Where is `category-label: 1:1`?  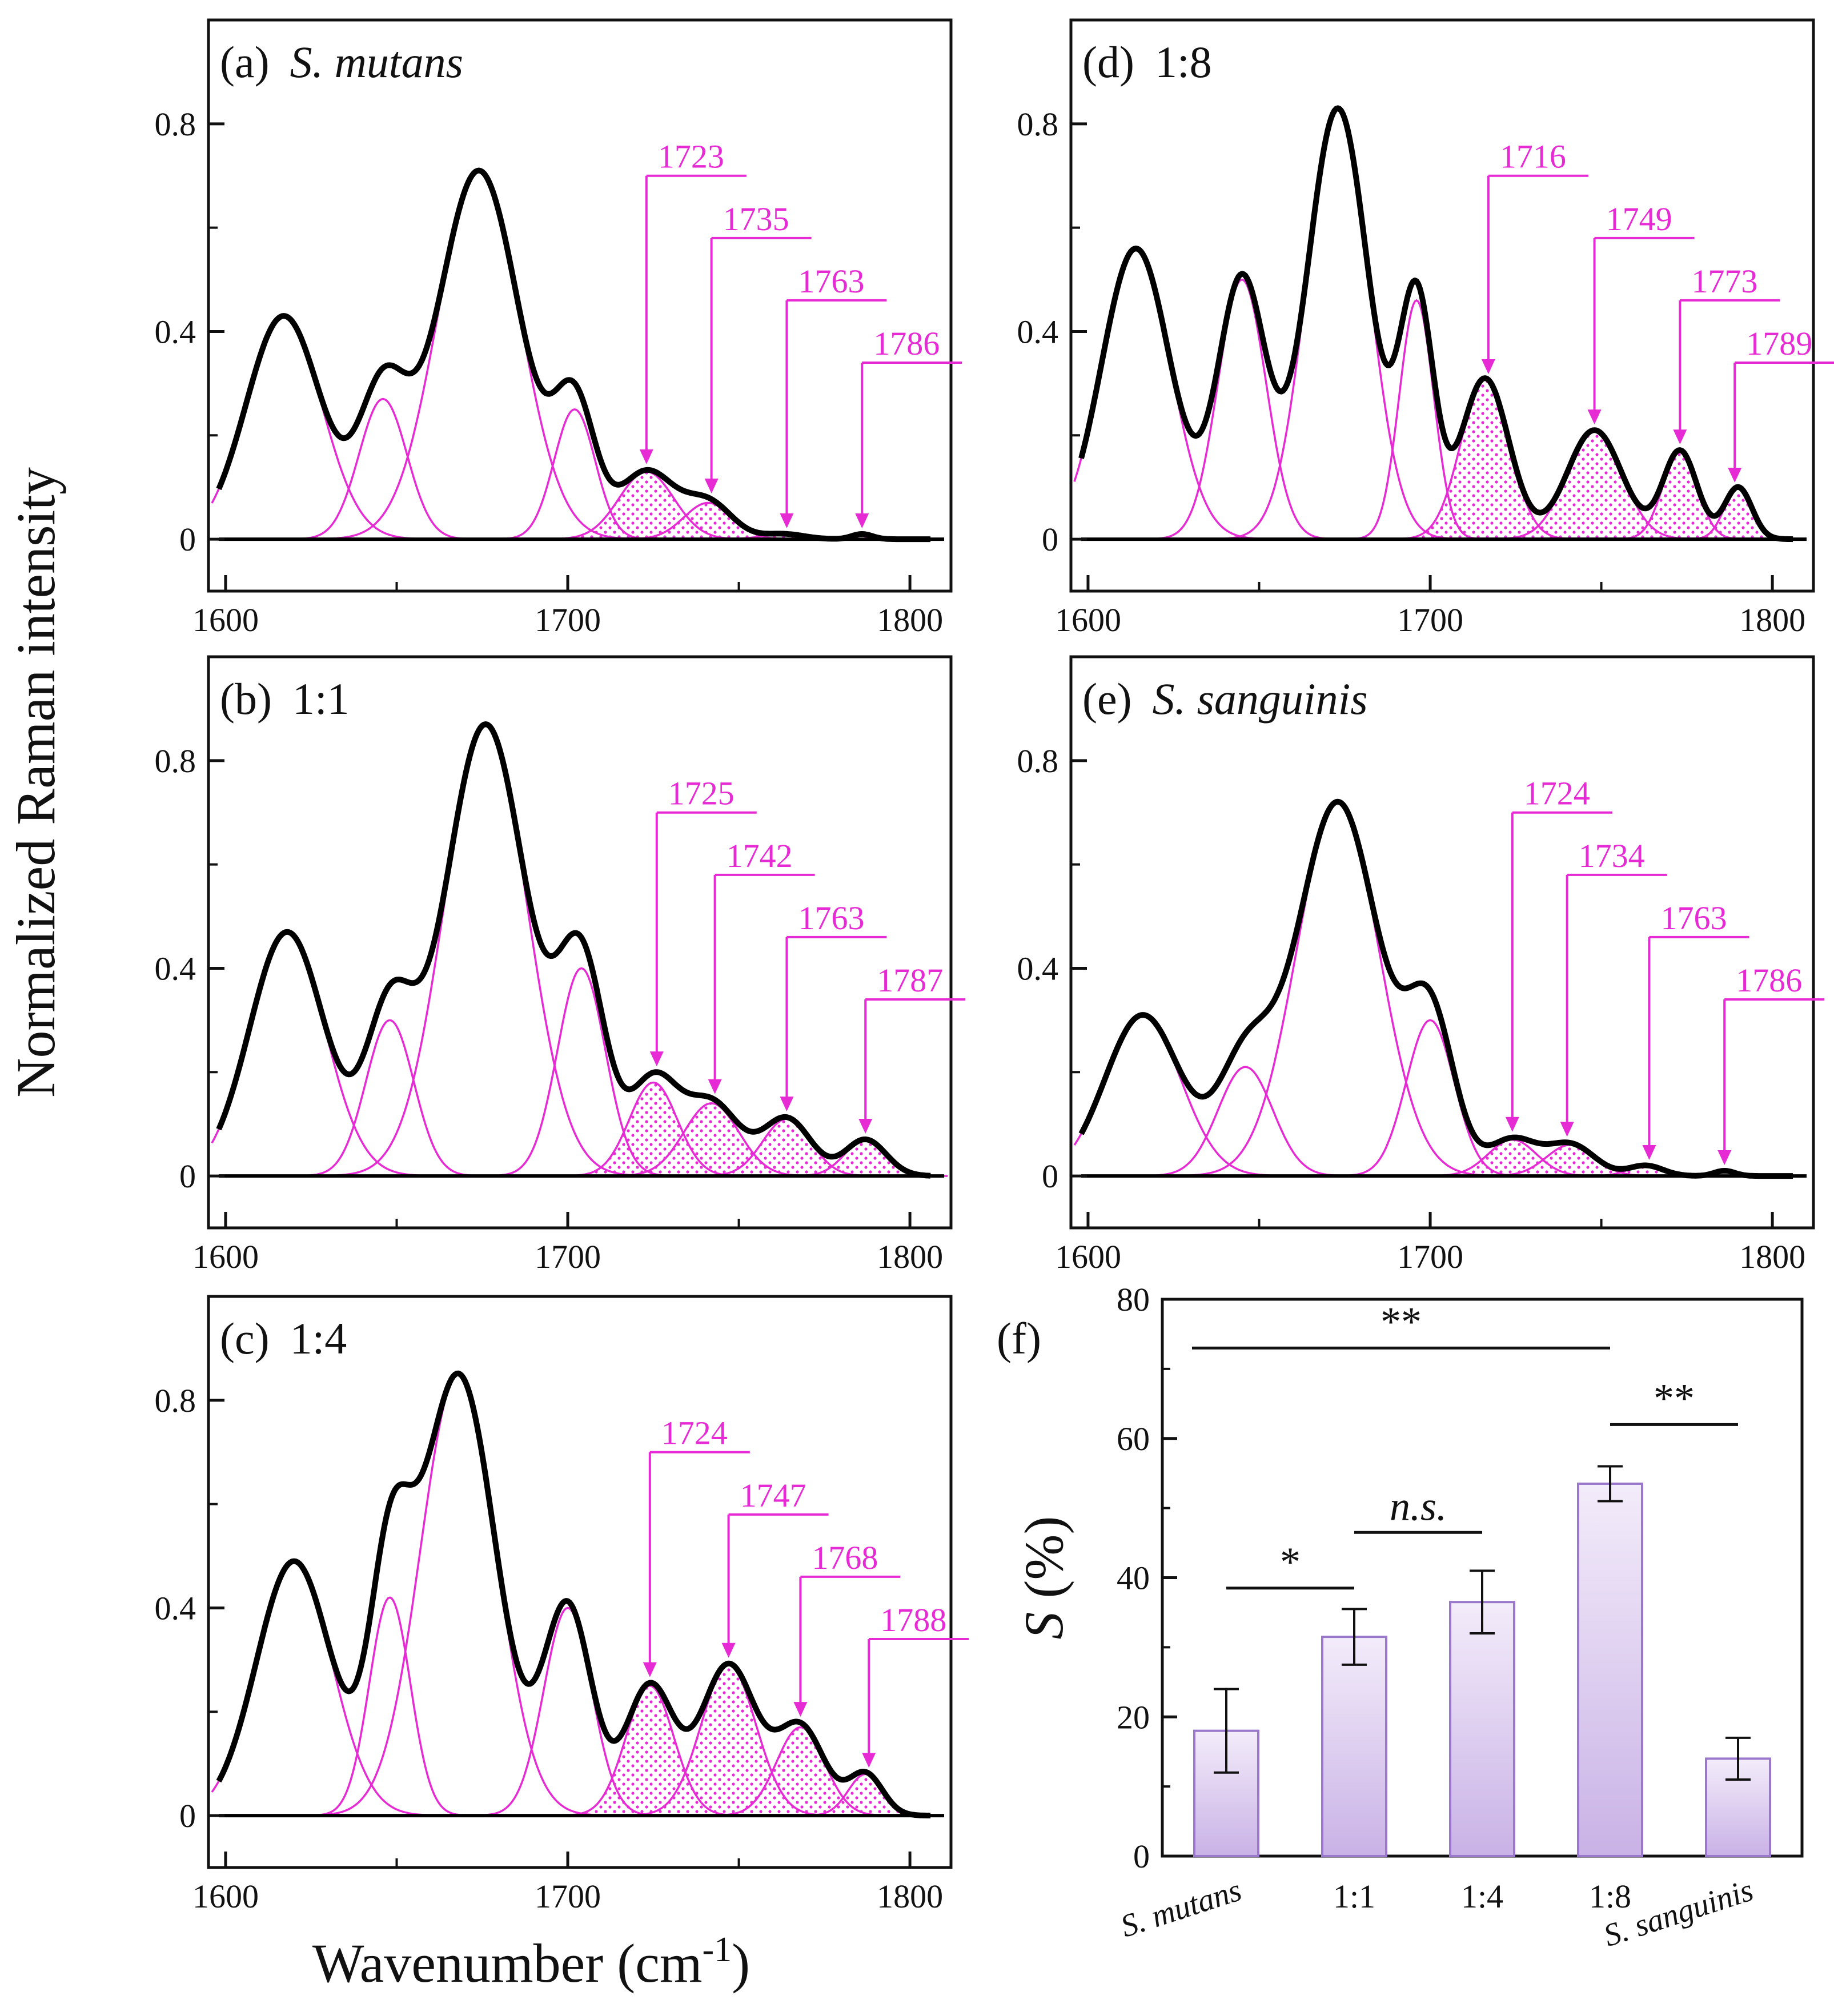
category-label: 1:1 is located at coordinates (1354, 1896).